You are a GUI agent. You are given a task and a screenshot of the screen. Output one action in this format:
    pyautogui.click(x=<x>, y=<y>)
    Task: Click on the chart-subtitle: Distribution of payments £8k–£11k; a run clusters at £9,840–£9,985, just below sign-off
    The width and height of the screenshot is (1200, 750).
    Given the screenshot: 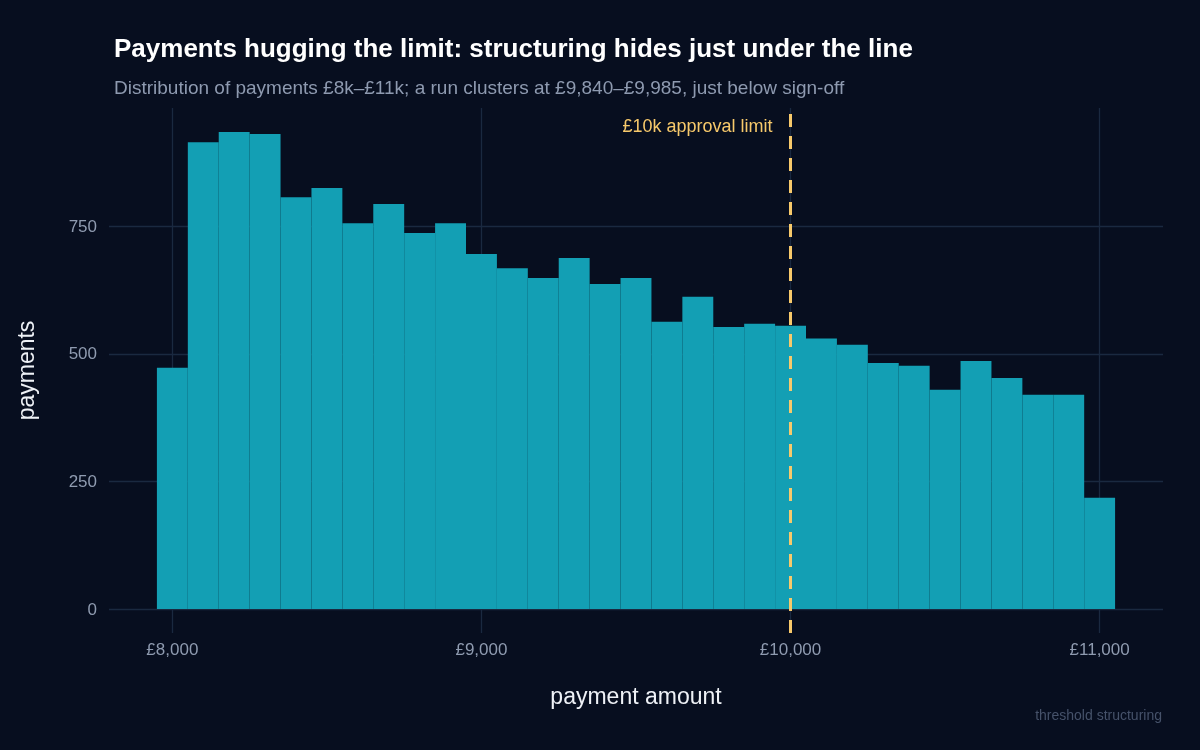 What is the action you would take?
    pyautogui.click(x=479, y=87)
    